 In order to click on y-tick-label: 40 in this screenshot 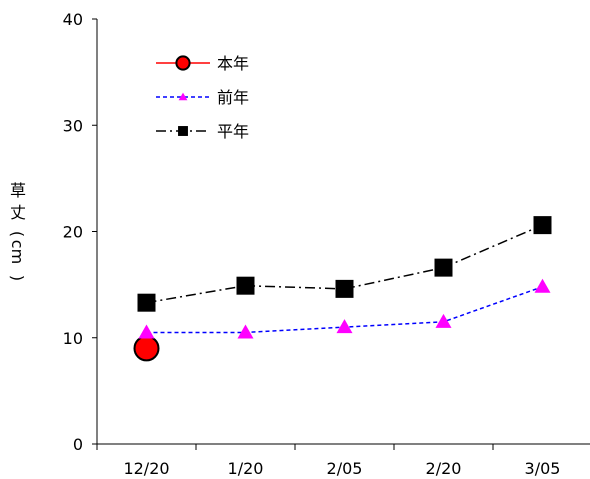, I will do `click(73, 19)`.